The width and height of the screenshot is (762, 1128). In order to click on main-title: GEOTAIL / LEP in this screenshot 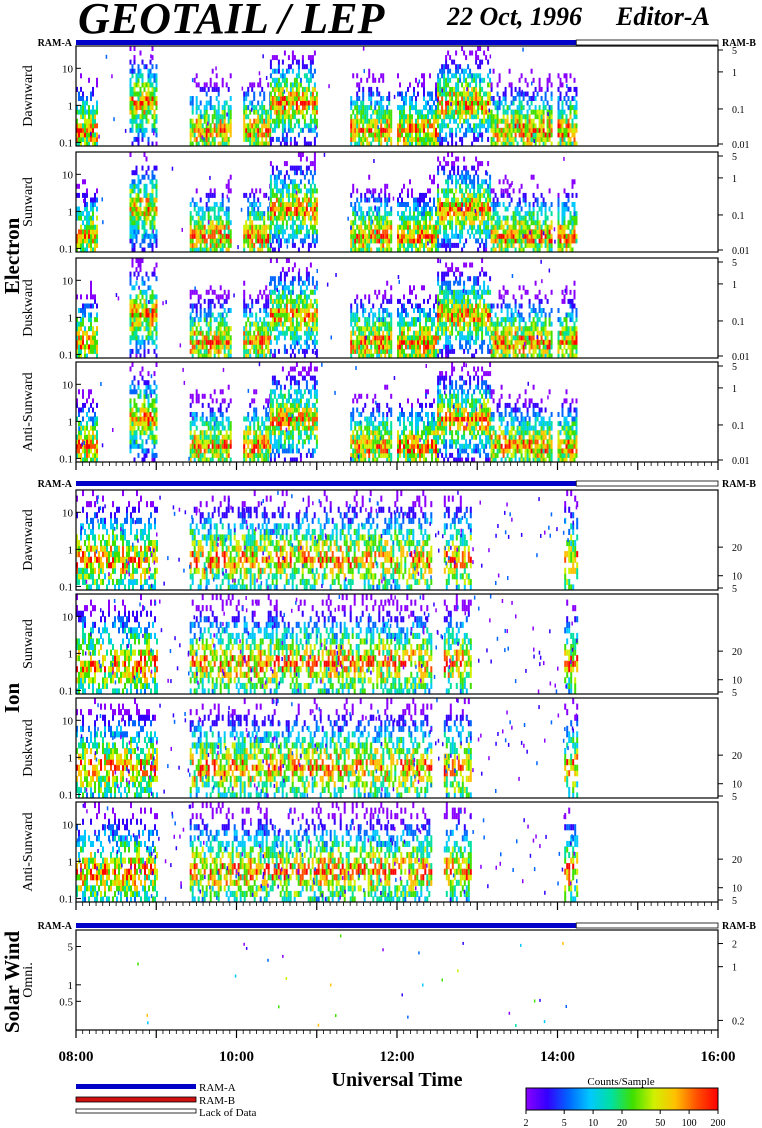, I will do `click(232, 21)`.